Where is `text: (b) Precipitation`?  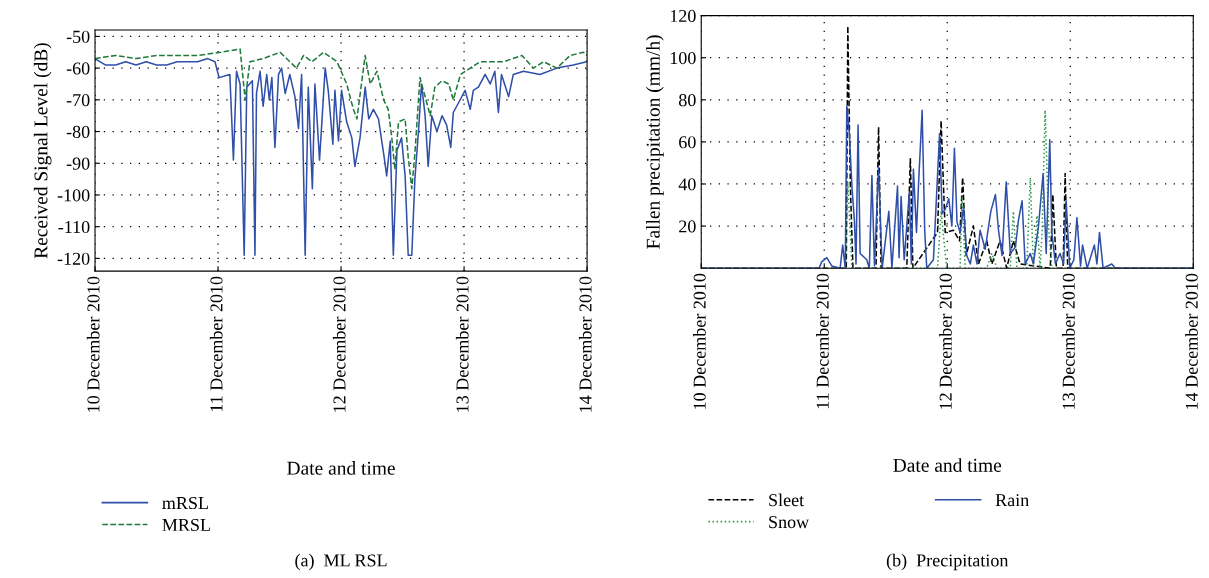
text: (b) Precipitation is located at coordinates (947, 562).